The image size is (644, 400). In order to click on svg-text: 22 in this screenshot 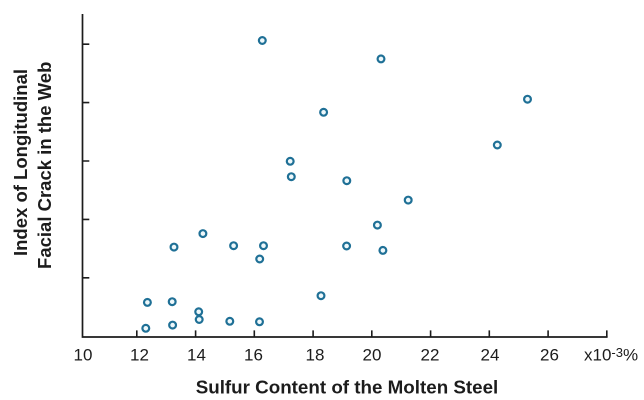, I will do `click(430, 354)`.